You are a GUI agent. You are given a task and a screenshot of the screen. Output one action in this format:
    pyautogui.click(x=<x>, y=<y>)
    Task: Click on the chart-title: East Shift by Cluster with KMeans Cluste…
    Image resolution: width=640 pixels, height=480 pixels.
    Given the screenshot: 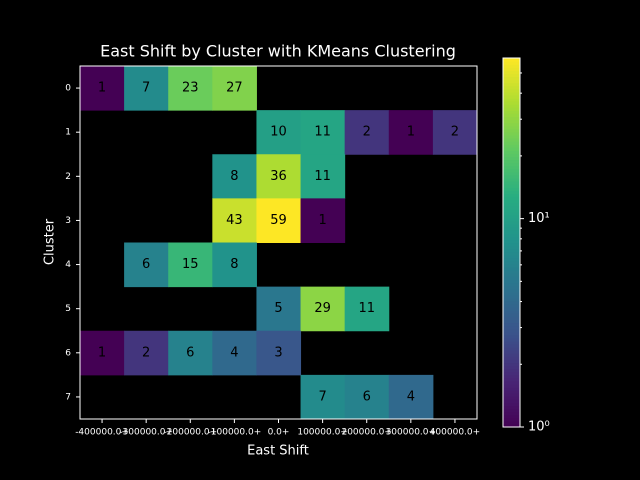 What is the action you would take?
    pyautogui.click(x=278, y=51)
    